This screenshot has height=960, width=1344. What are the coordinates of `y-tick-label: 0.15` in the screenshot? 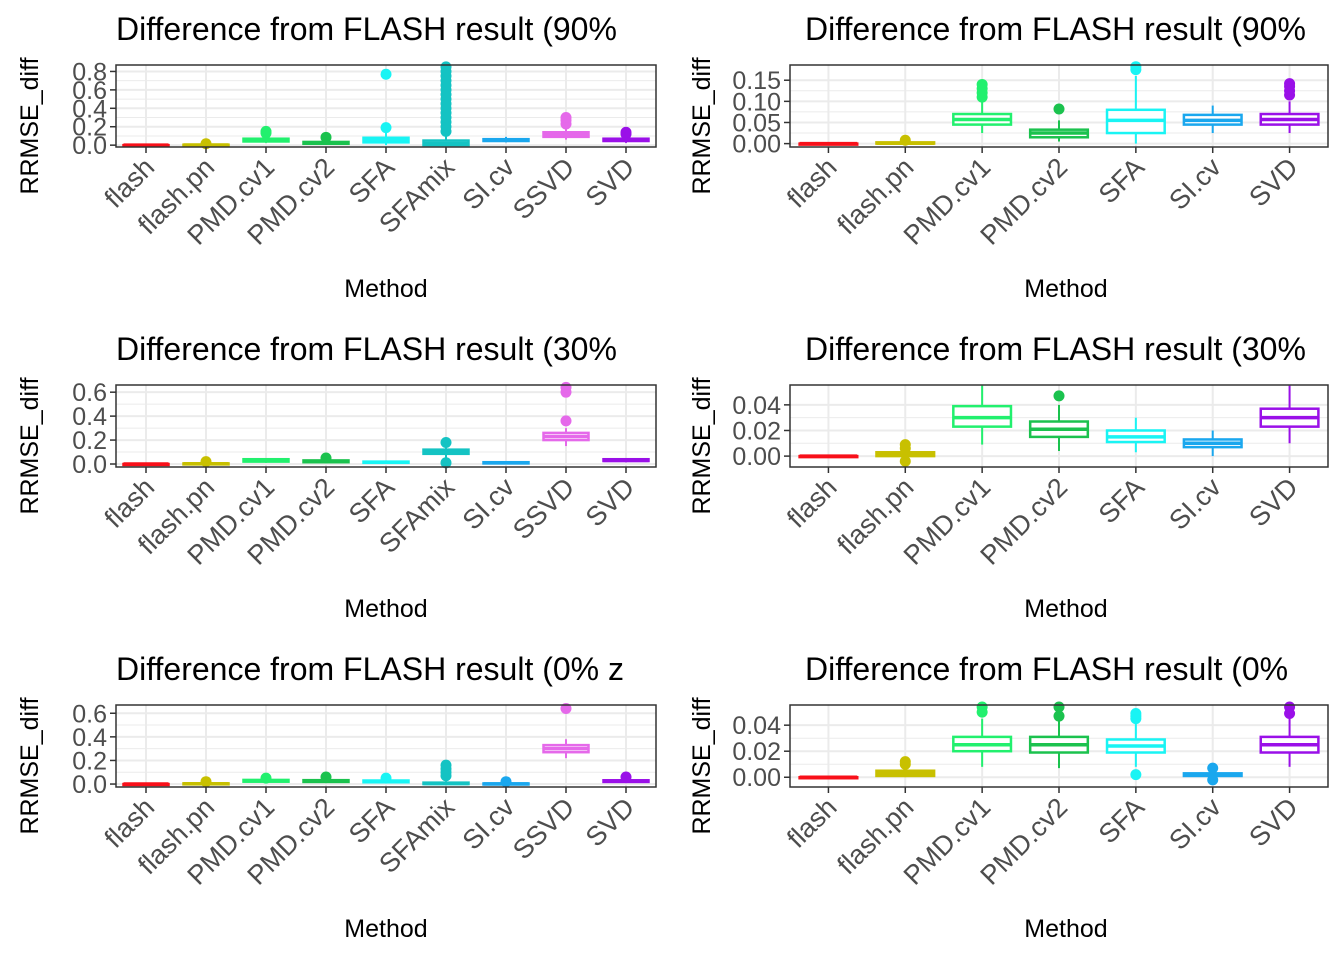 It's located at (756, 81).